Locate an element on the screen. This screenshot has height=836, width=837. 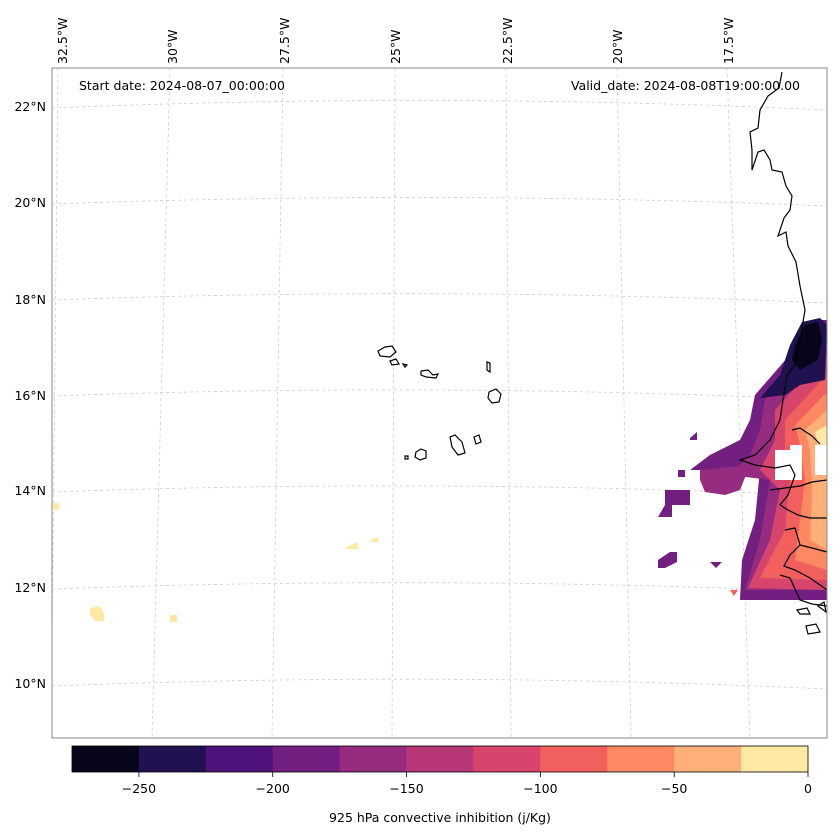
santiago-island is located at coordinates (457, 445).